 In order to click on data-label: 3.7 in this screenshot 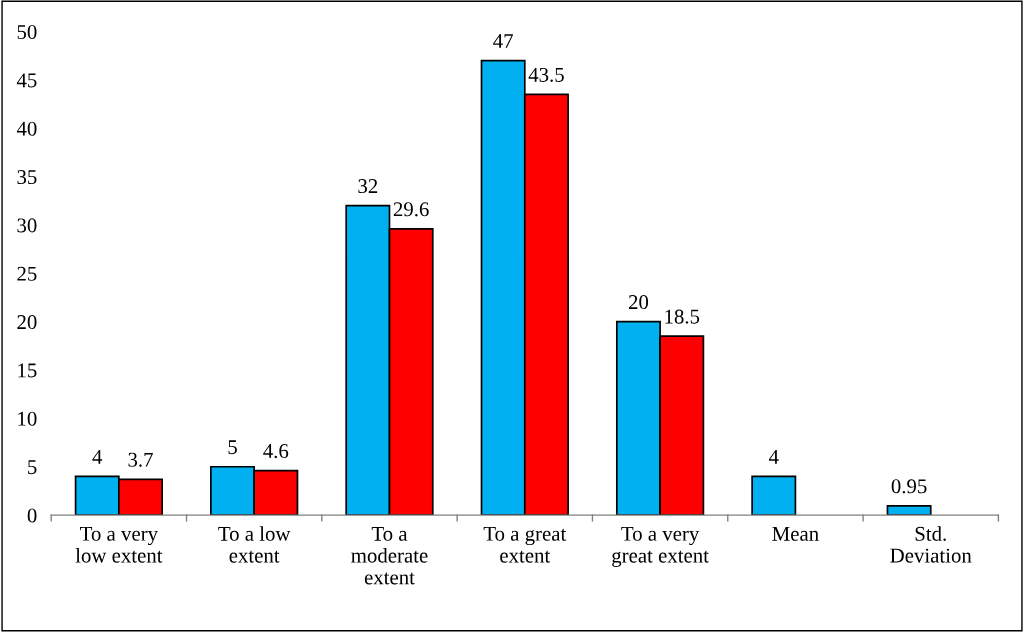, I will do `click(140, 459)`.